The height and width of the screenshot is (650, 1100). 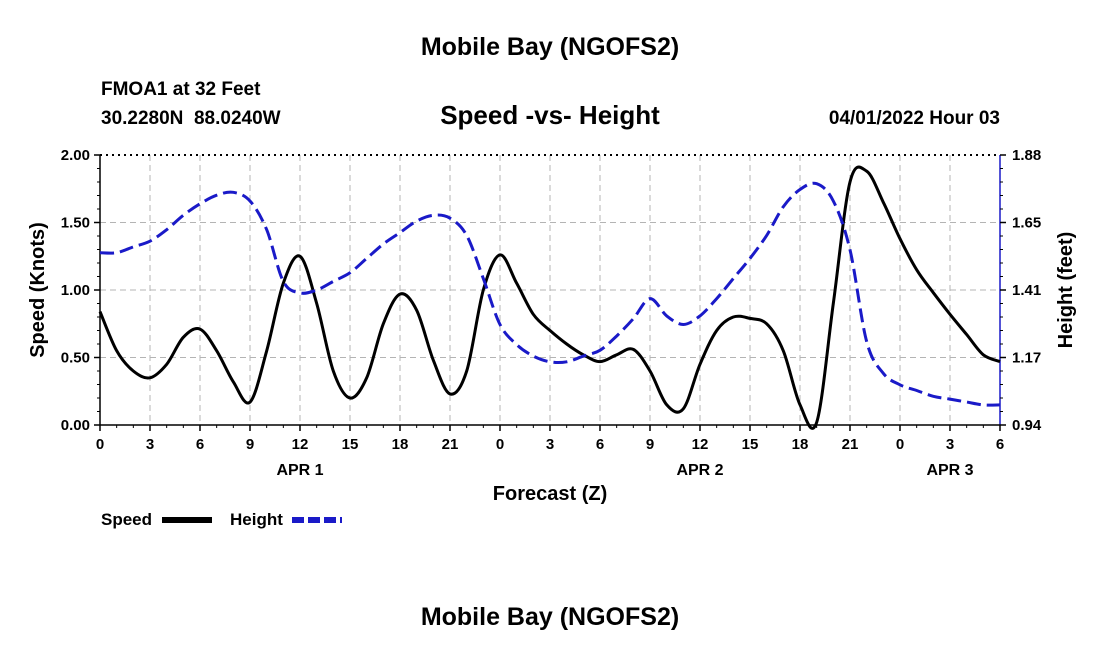 I want to click on y-right-tick-label: 1.88, so click(x=1026, y=155).